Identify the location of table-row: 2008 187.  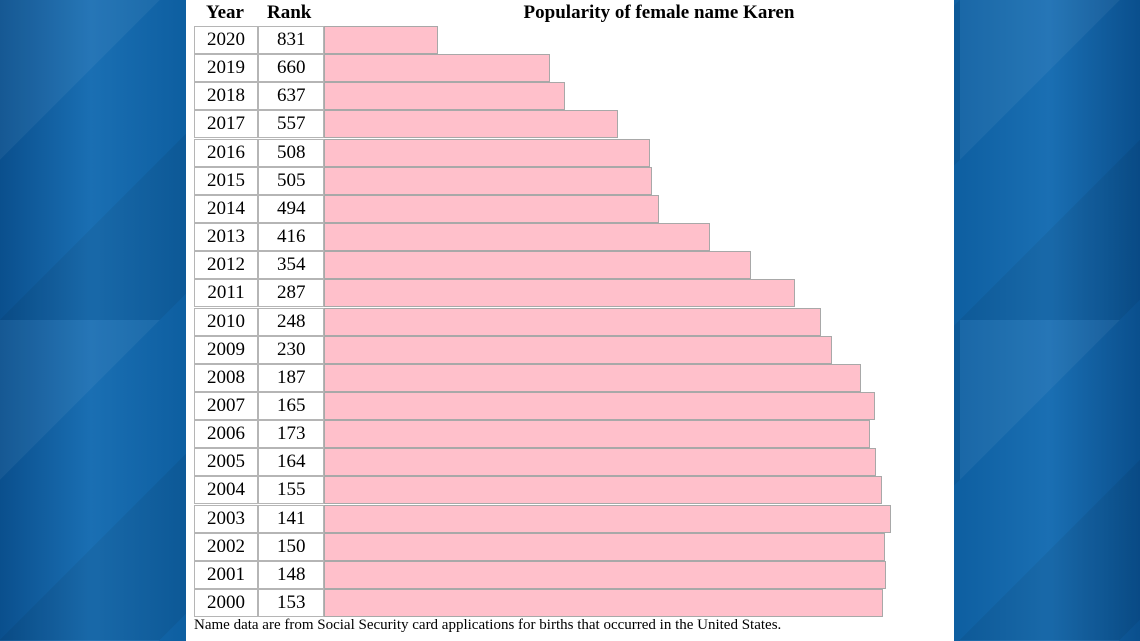
(544, 377).